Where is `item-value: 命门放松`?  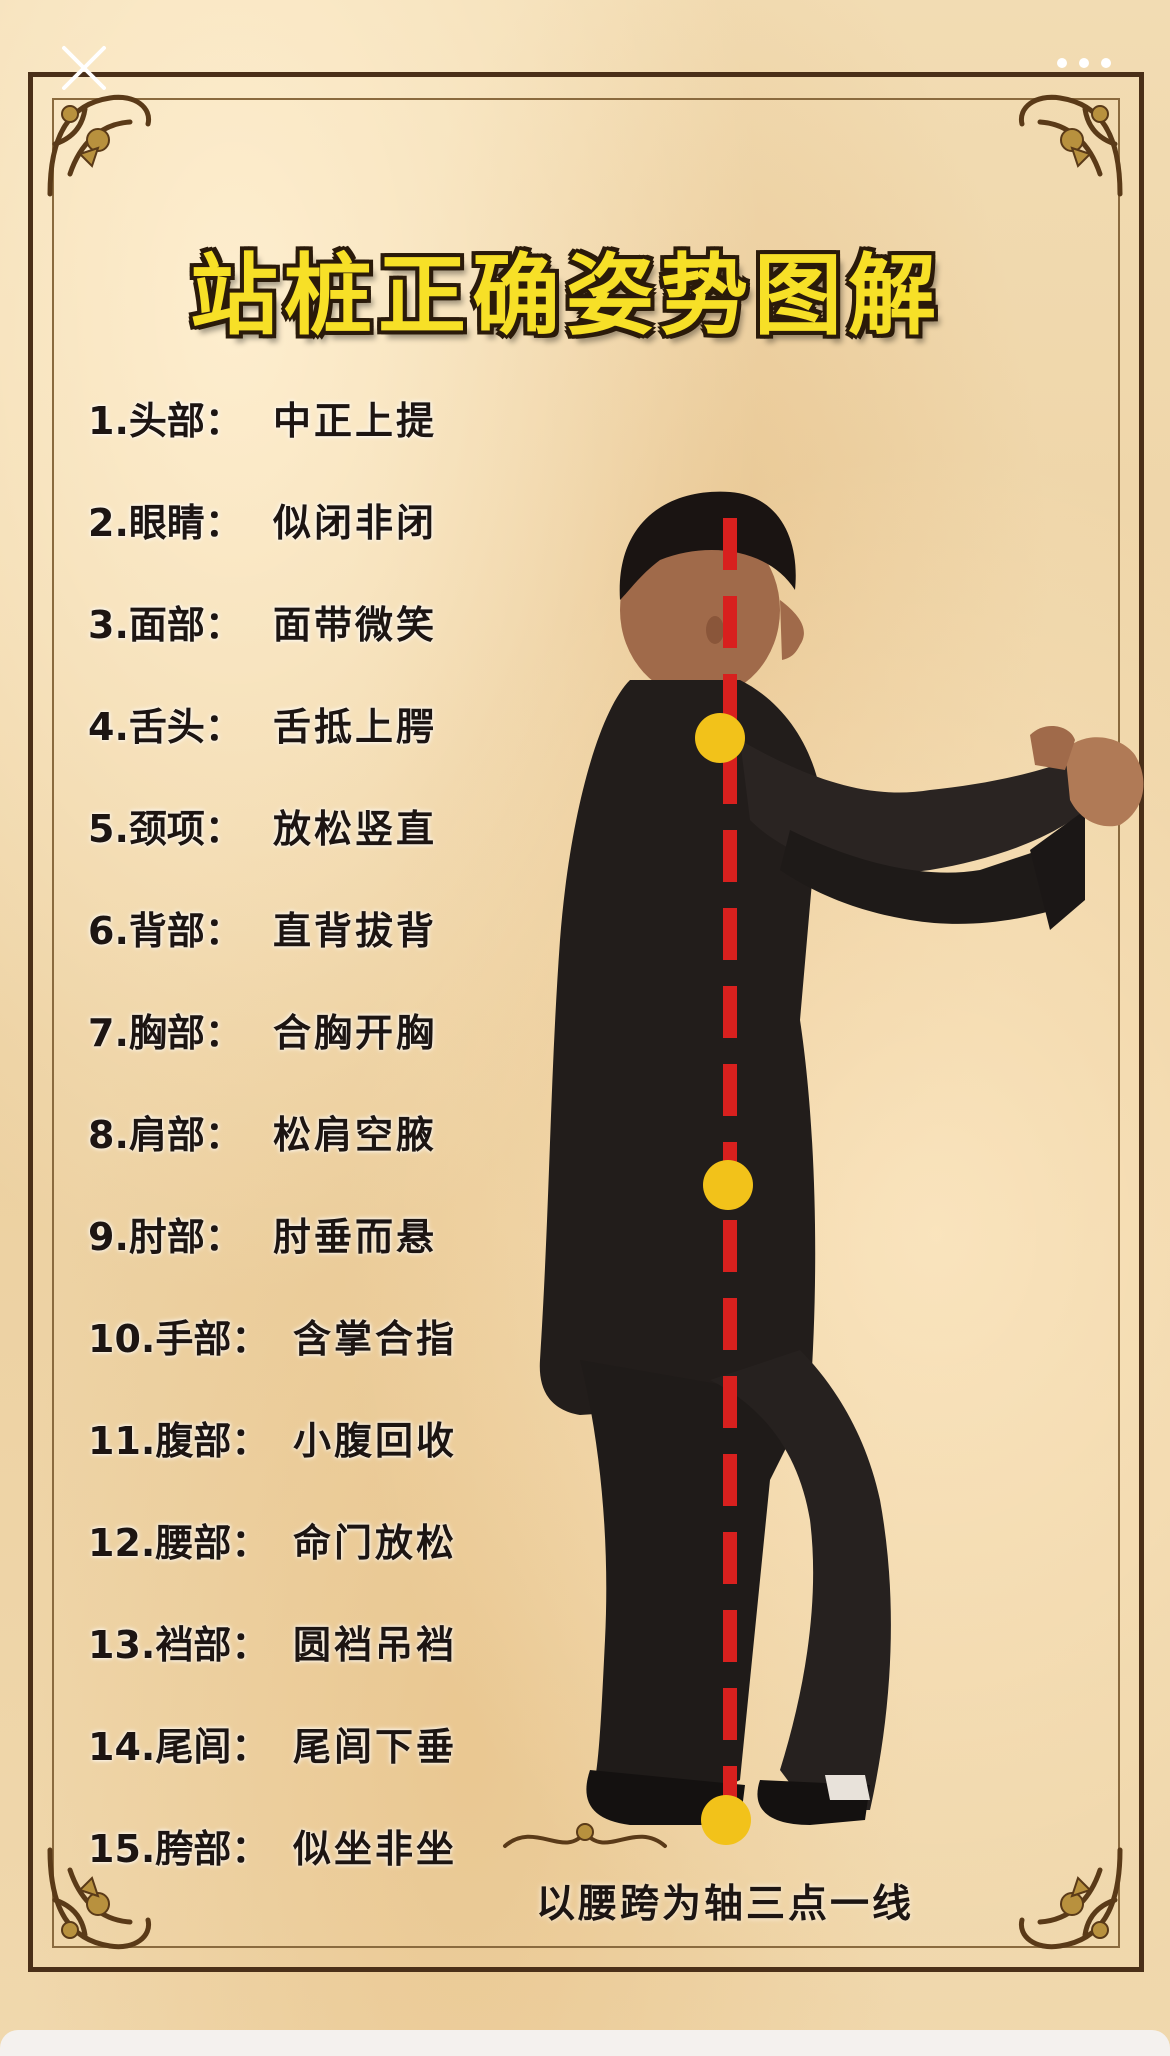
item-value: 命门放松 is located at coordinates (375, 1543).